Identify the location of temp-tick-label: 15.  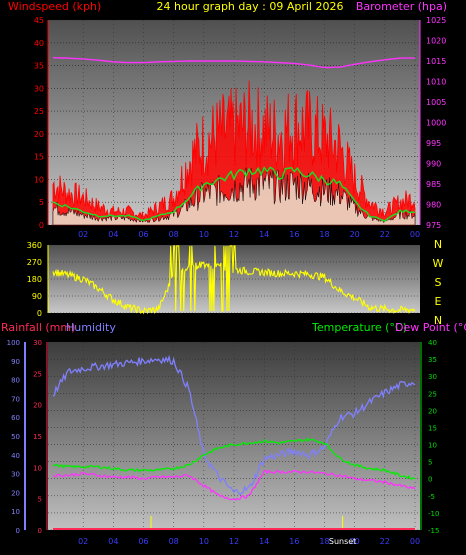
(432, 428).